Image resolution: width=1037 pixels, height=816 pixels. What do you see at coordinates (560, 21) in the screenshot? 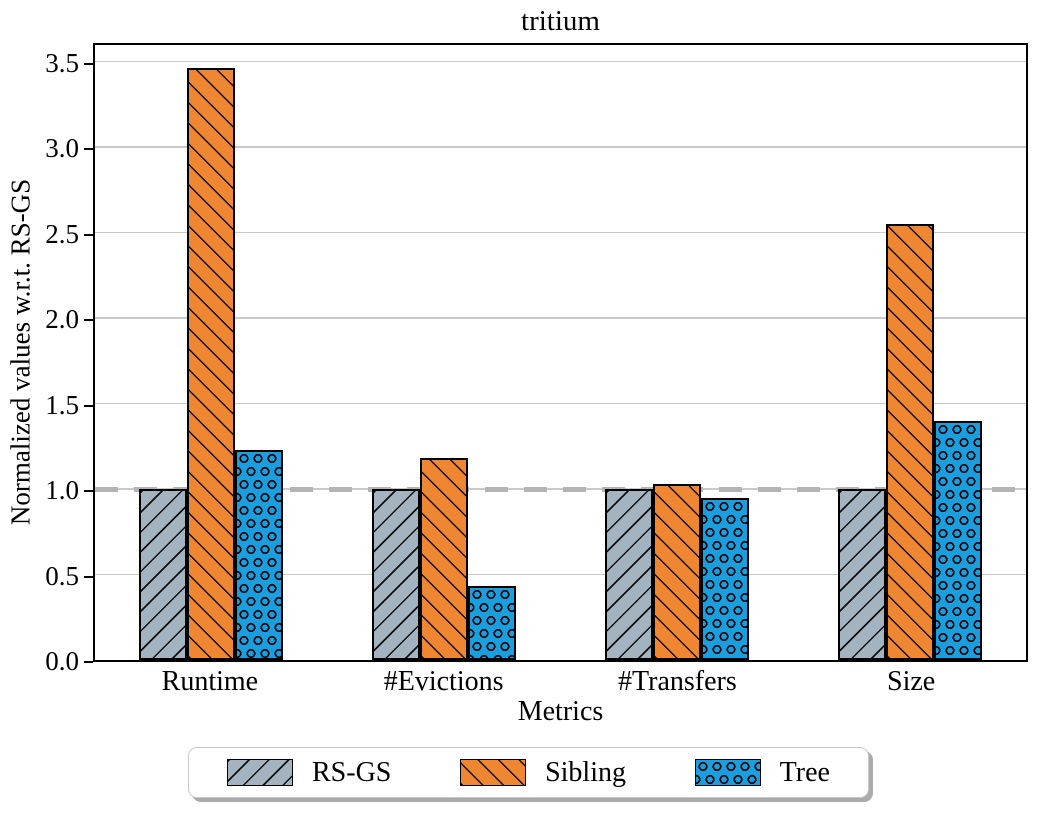
I see `chart-title: tritium` at bounding box center [560, 21].